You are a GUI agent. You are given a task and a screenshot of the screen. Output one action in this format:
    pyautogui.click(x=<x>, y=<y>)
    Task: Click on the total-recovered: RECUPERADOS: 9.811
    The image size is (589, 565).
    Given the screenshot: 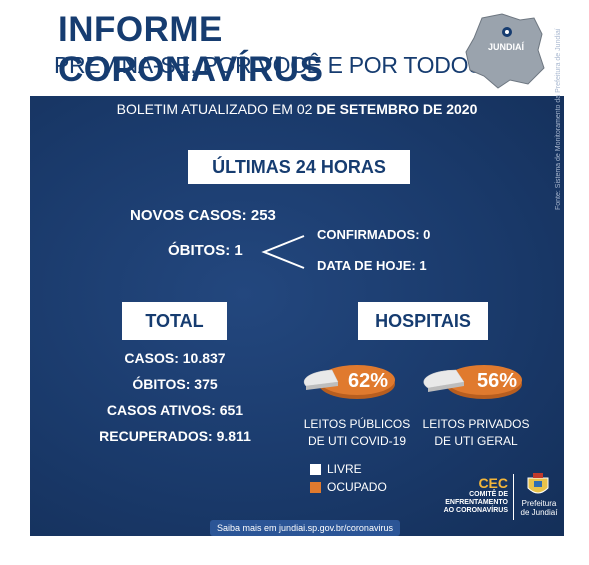 What is the action you would take?
    pyautogui.click(x=175, y=436)
    